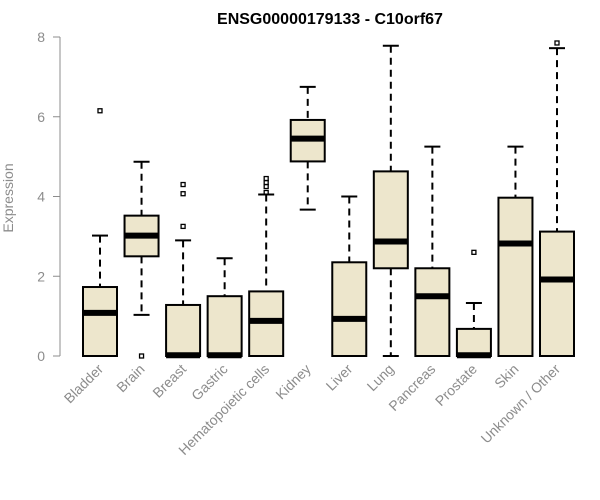 Image resolution: width=600 pixels, height=500 pixels. What do you see at coordinates (49, 196) in the screenshot?
I see `axes: 0 2 4 6 8` at bounding box center [49, 196].